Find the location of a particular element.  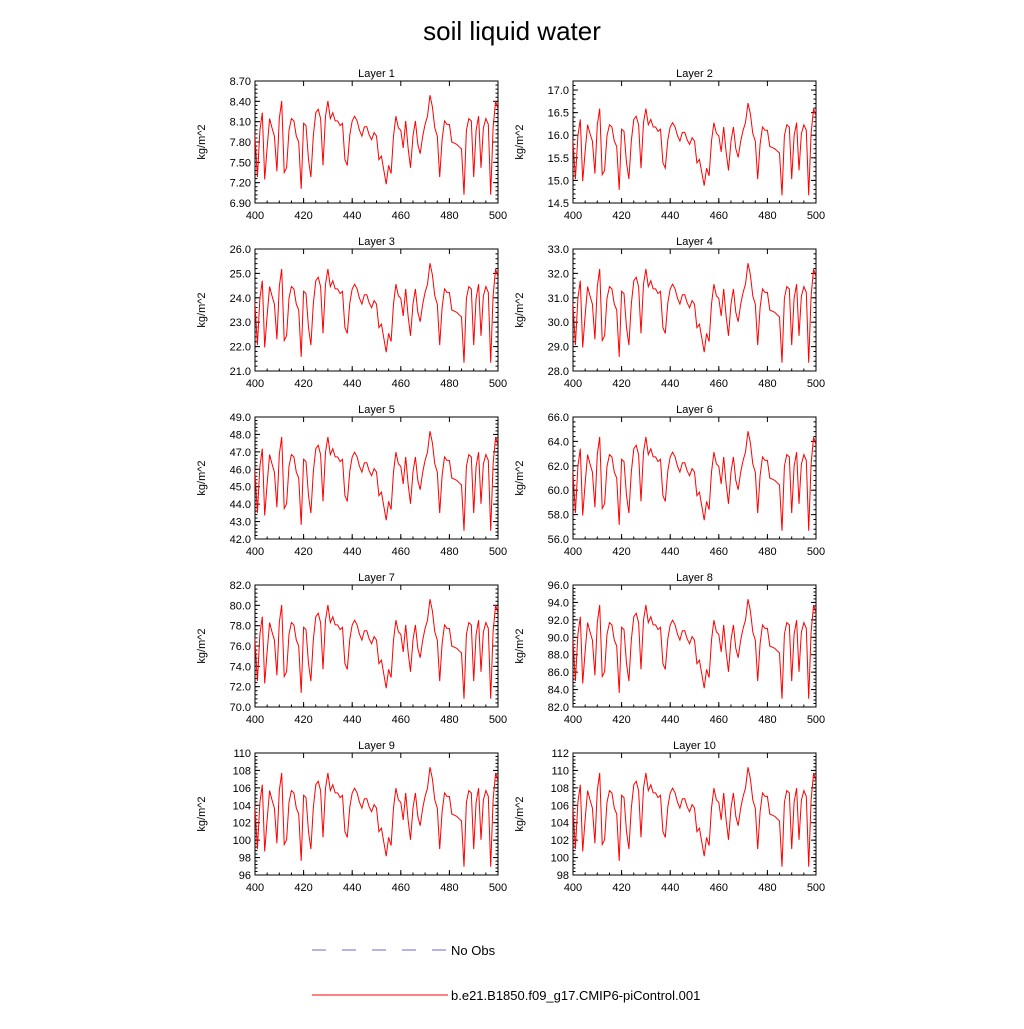

y-tick-label: 110 is located at coordinates (560, 771).